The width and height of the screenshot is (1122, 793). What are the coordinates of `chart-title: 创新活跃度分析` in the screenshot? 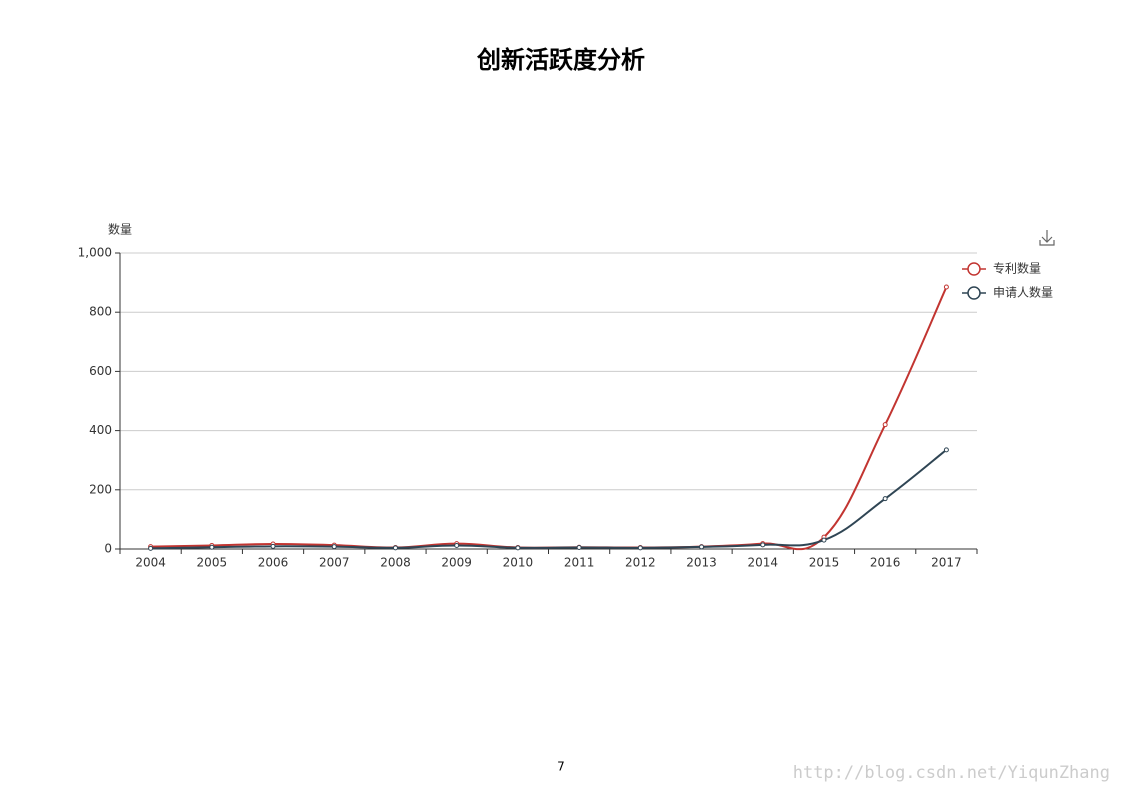 It's located at (560, 60).